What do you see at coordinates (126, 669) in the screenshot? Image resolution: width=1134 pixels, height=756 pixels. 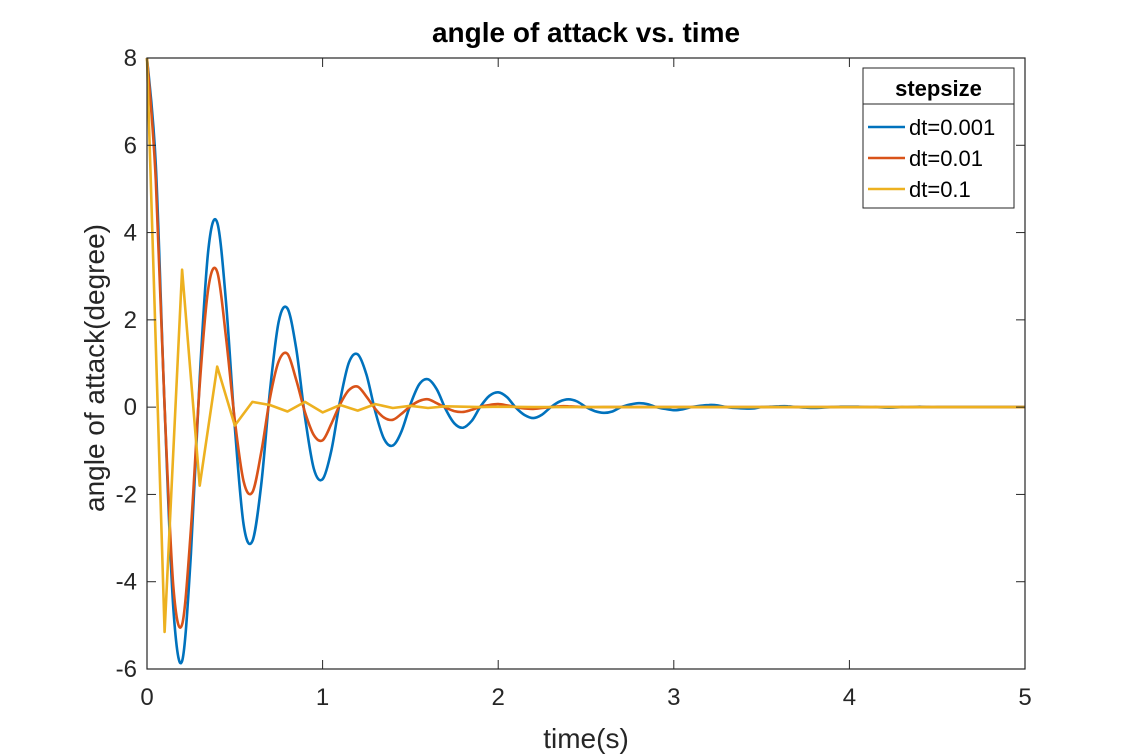 I see `y-tick-label: -6` at bounding box center [126, 669].